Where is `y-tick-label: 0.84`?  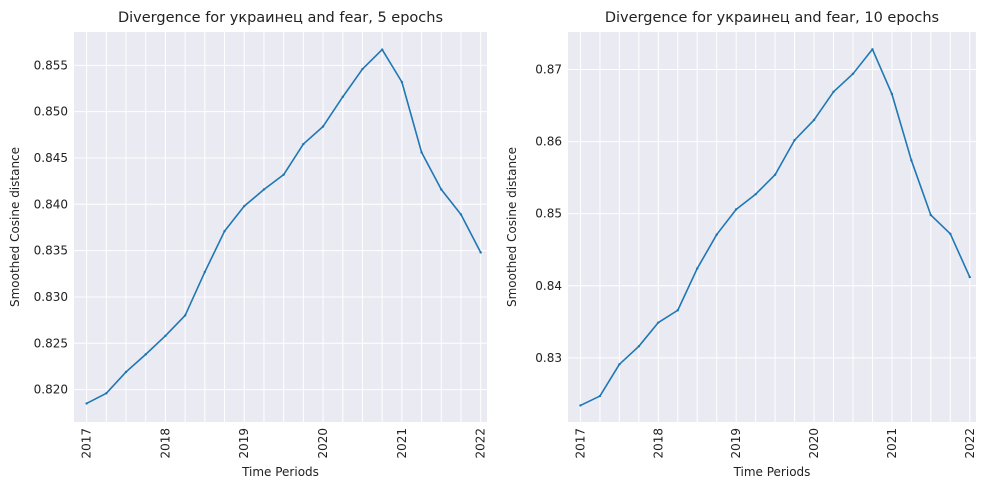 y-tick-label: 0.84 is located at coordinates (548, 286).